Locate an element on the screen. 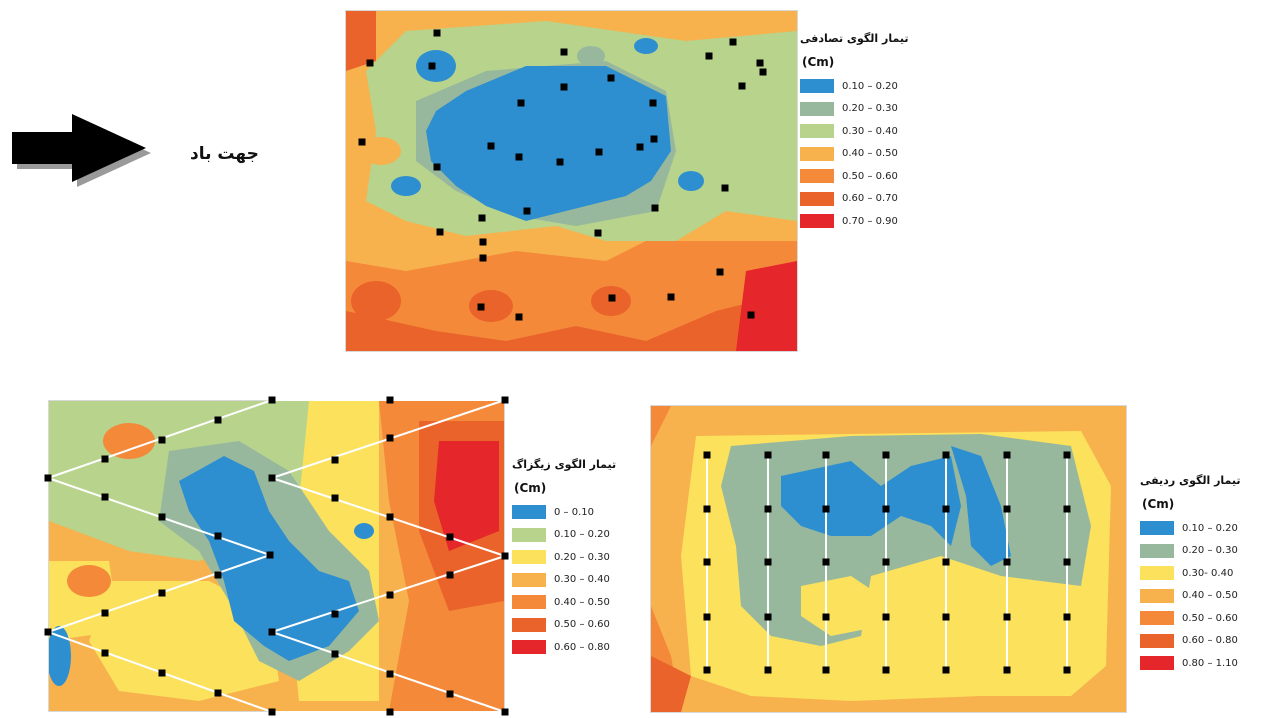 The height and width of the screenshot is (718, 1281). legend-label: 0 – 0.10 is located at coordinates (574, 512).